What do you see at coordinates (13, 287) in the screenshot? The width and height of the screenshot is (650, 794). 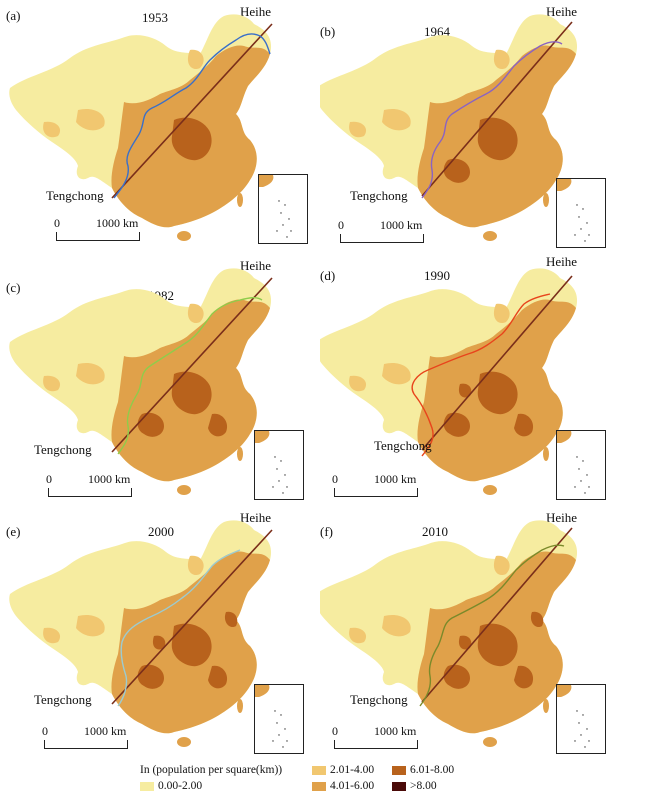 I see `panel-letter: (c)` at bounding box center [13, 287].